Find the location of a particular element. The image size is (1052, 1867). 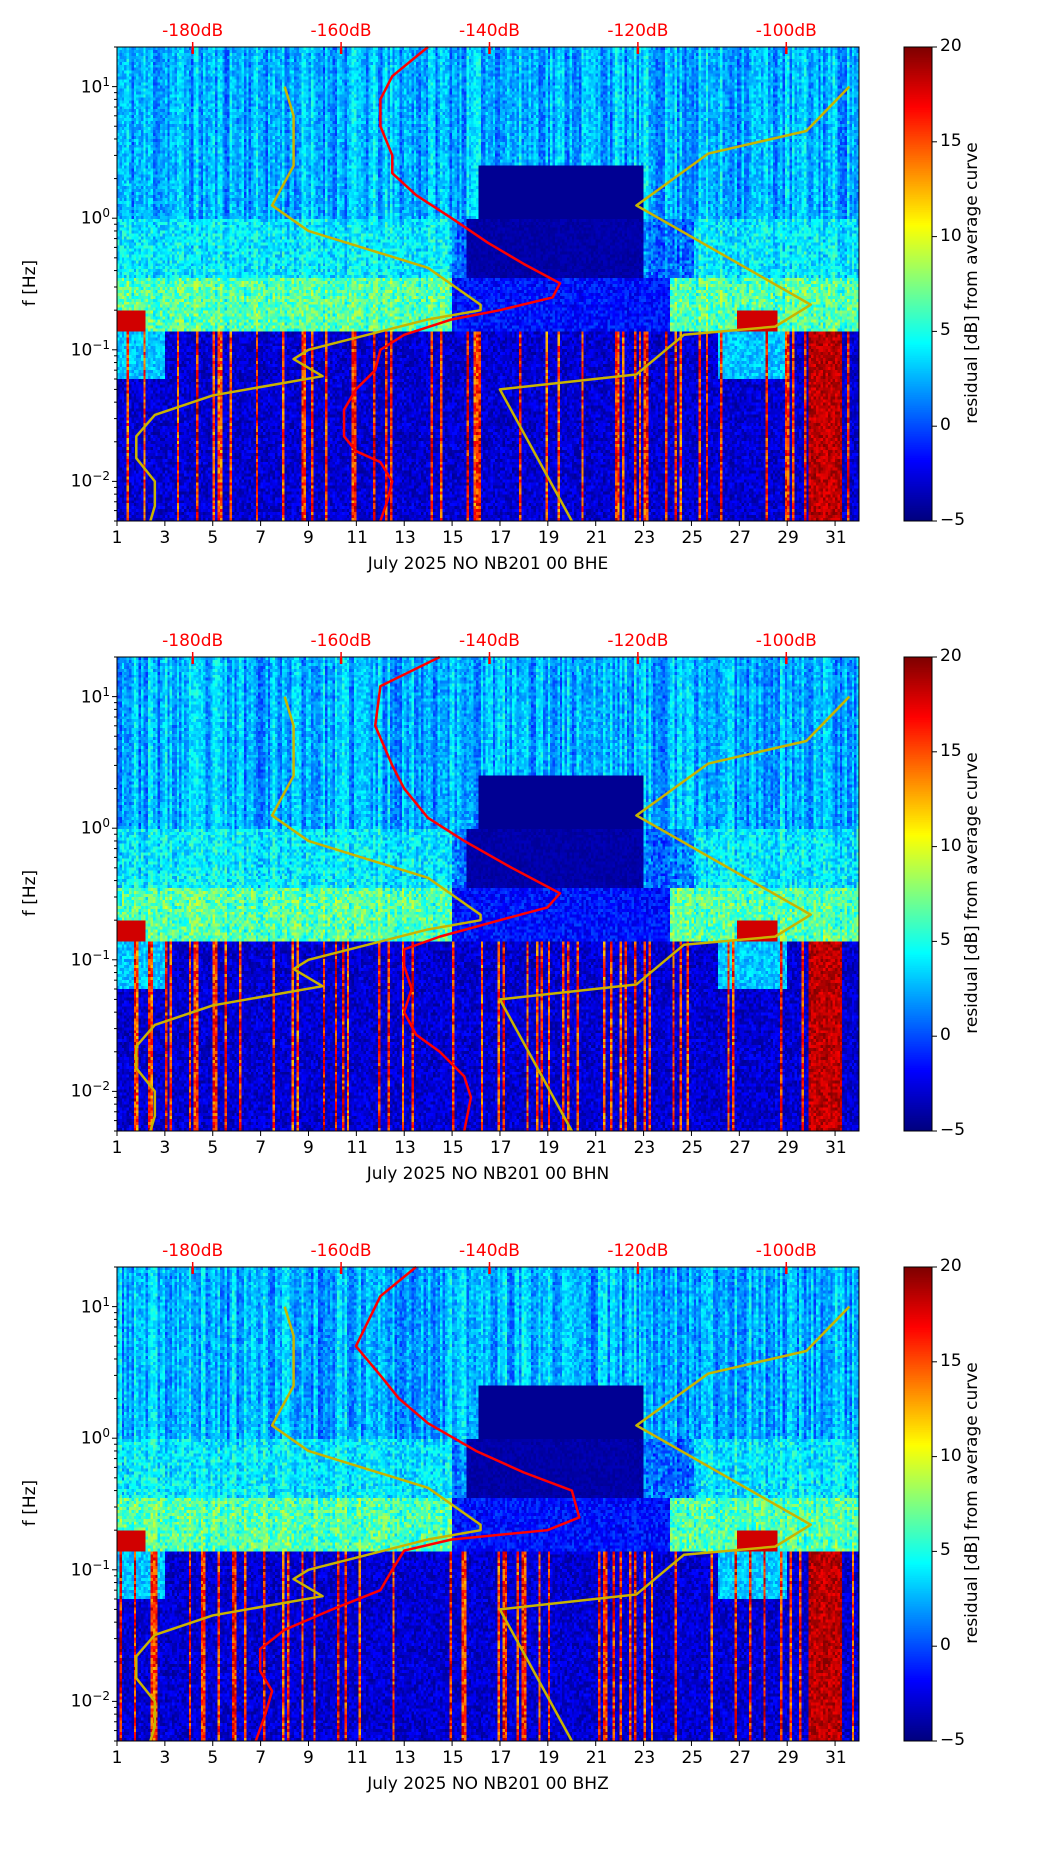

x-axis-label: July 2025 NO NB201 00 BHE is located at coordinates (488, 564).